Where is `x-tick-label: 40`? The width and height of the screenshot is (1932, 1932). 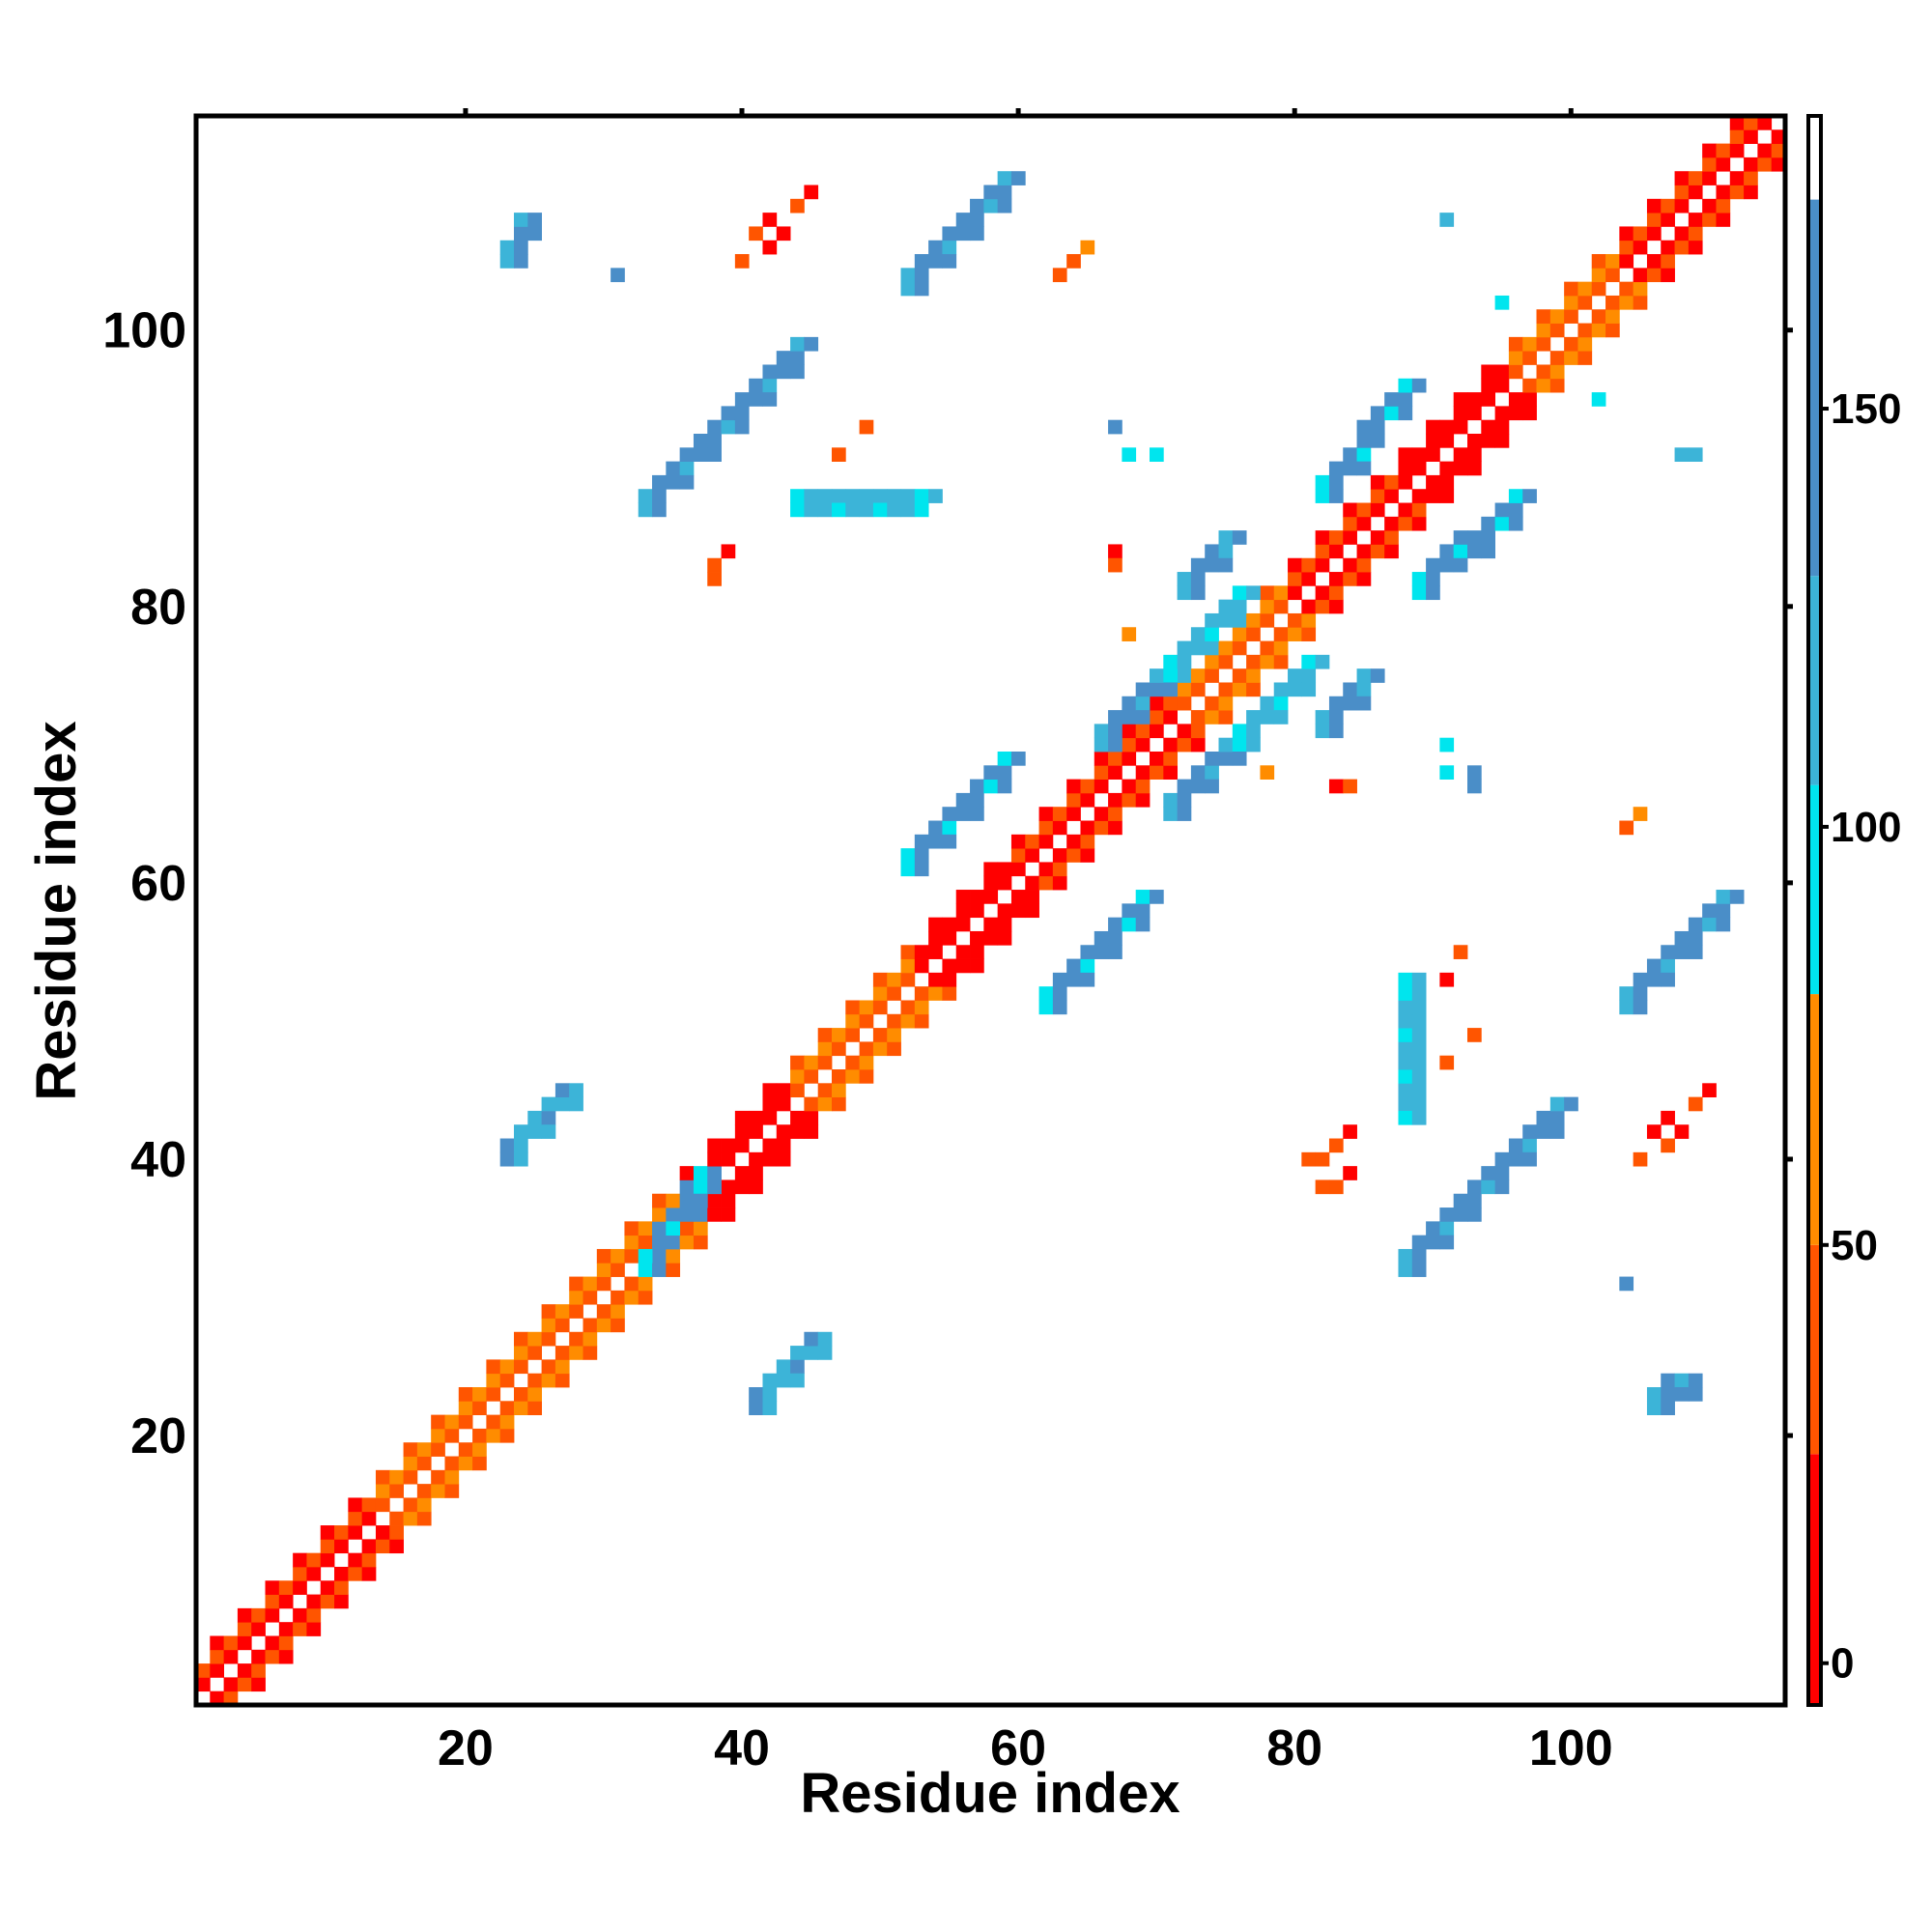
x-tick-label: 40 is located at coordinates (742, 1748).